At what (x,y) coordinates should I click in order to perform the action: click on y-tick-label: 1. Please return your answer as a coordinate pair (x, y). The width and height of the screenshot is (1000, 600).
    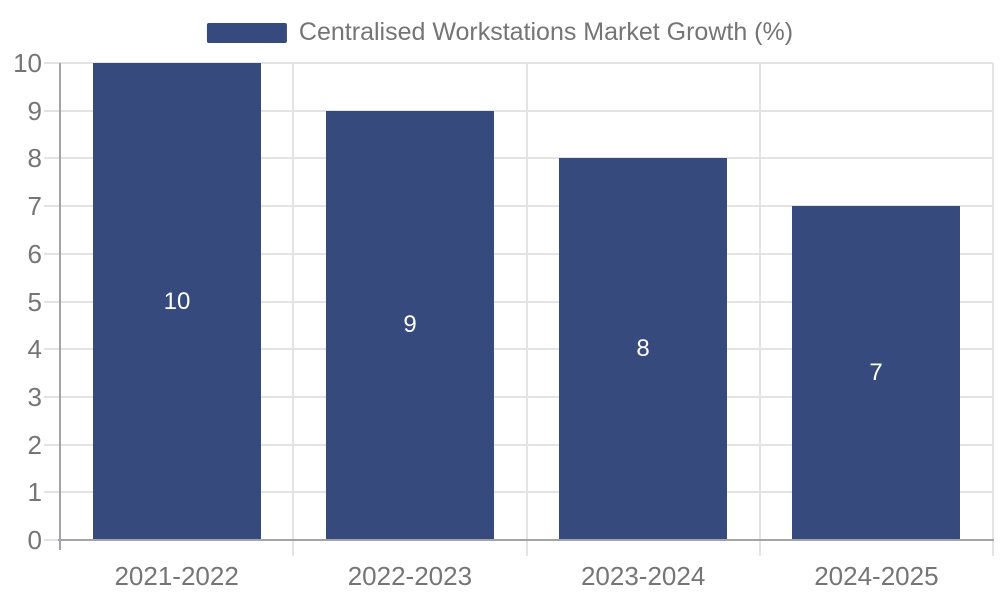
    Looking at the image, I should click on (34, 492).